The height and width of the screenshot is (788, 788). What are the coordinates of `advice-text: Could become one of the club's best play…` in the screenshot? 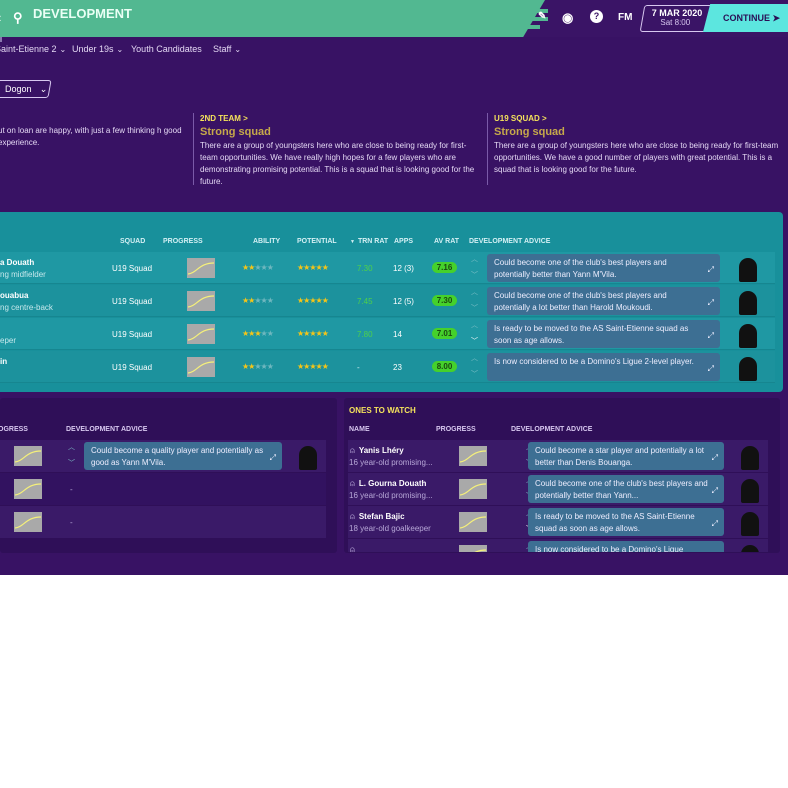 It's located at (580, 268).